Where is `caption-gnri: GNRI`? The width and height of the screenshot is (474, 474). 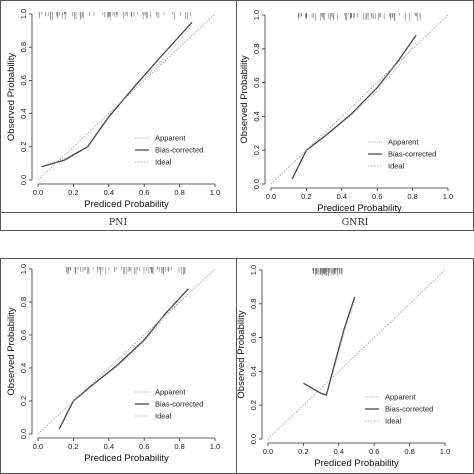
caption-gnri: GNRI is located at coordinates (355, 222).